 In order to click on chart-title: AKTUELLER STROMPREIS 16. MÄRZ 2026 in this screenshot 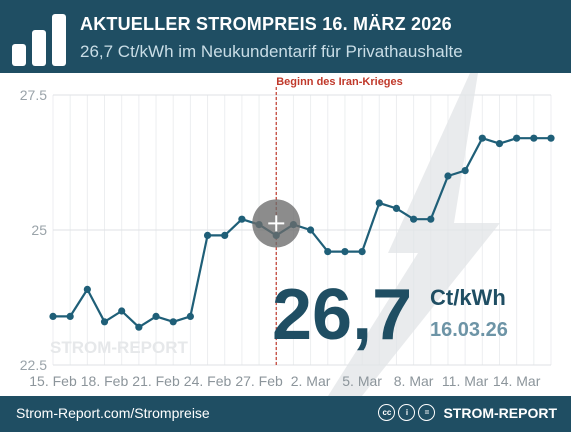, I will do `click(266, 24)`.